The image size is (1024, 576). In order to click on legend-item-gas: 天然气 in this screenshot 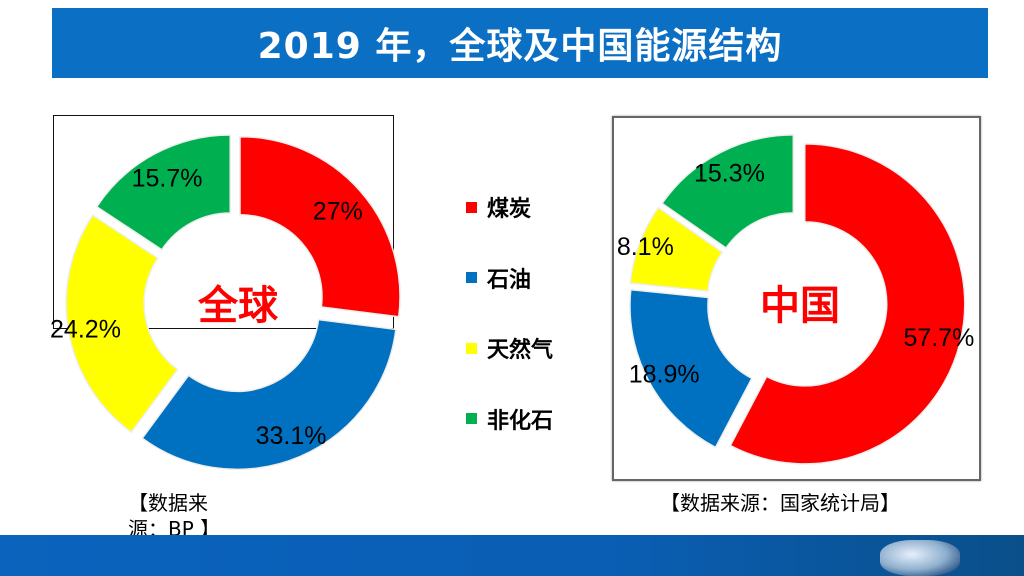, I will do `click(509, 348)`.